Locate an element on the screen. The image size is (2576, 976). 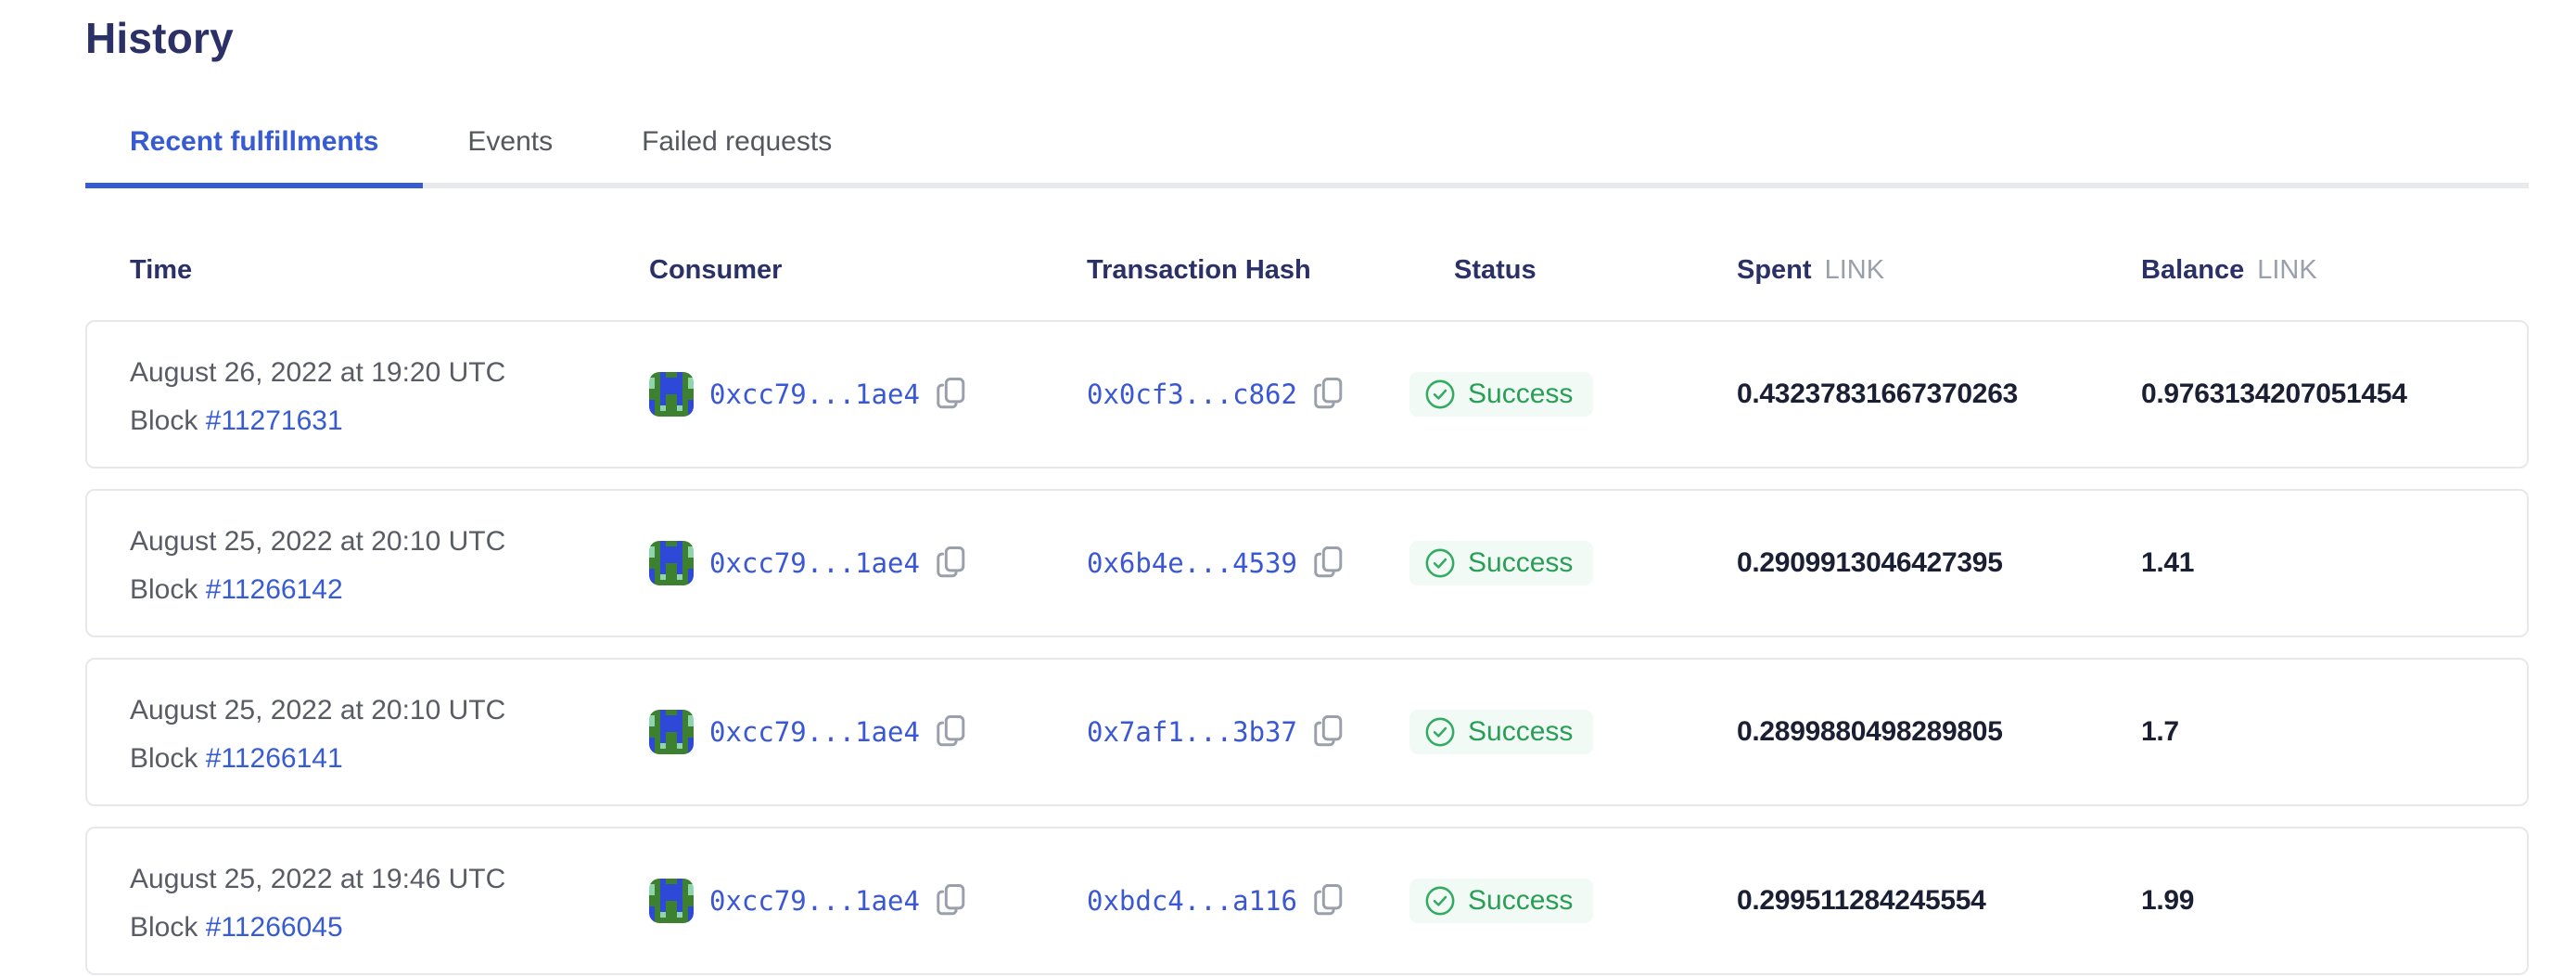
block-number-link: #11266142 is located at coordinates (274, 589).